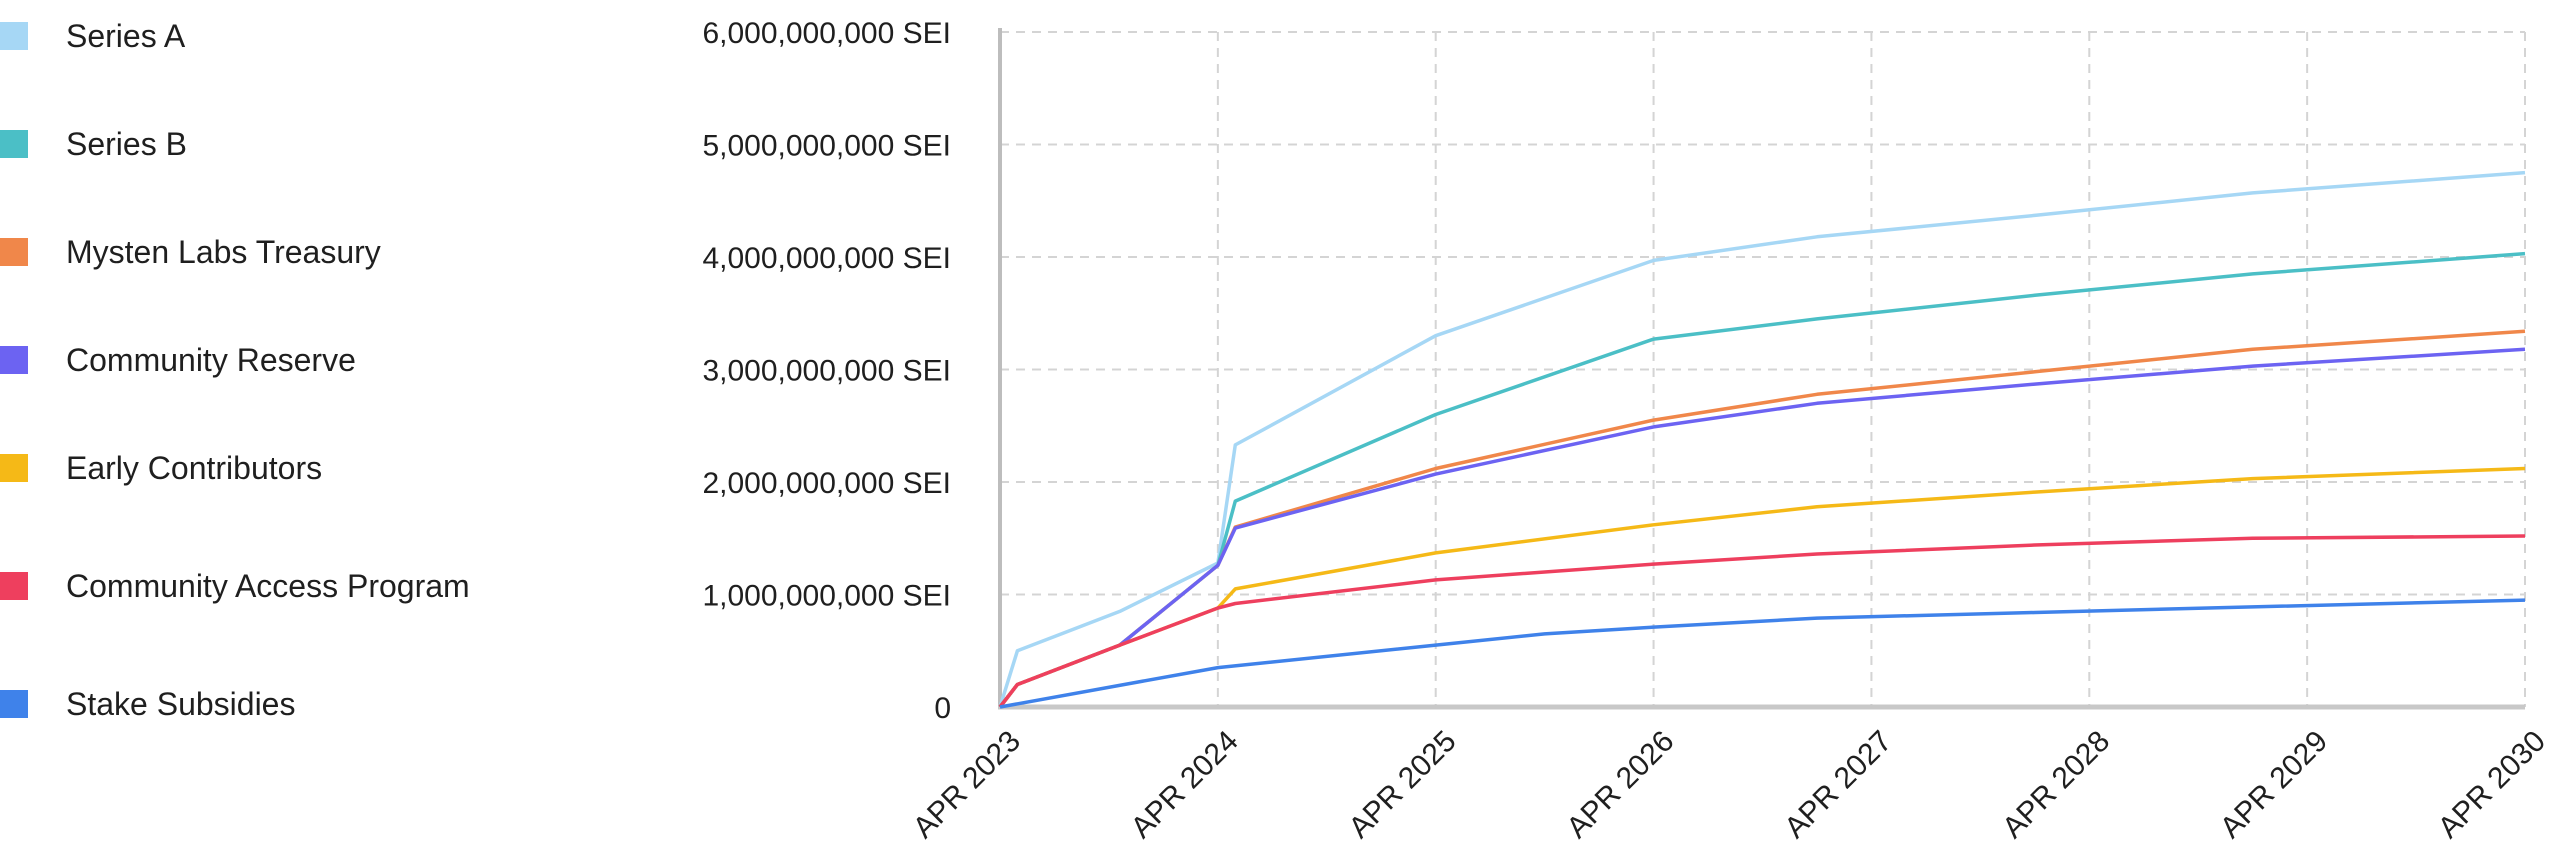 The height and width of the screenshot is (863, 2560). Describe the element at coordinates (194, 467) in the screenshot. I see `legend-label: Early Contributors` at that location.